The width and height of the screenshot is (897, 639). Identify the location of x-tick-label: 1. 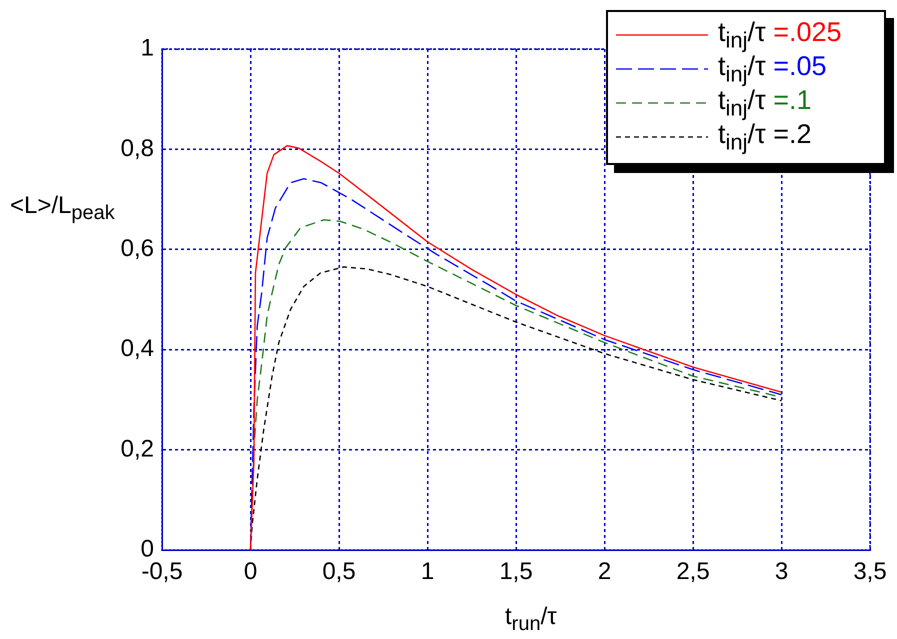
(427, 572).